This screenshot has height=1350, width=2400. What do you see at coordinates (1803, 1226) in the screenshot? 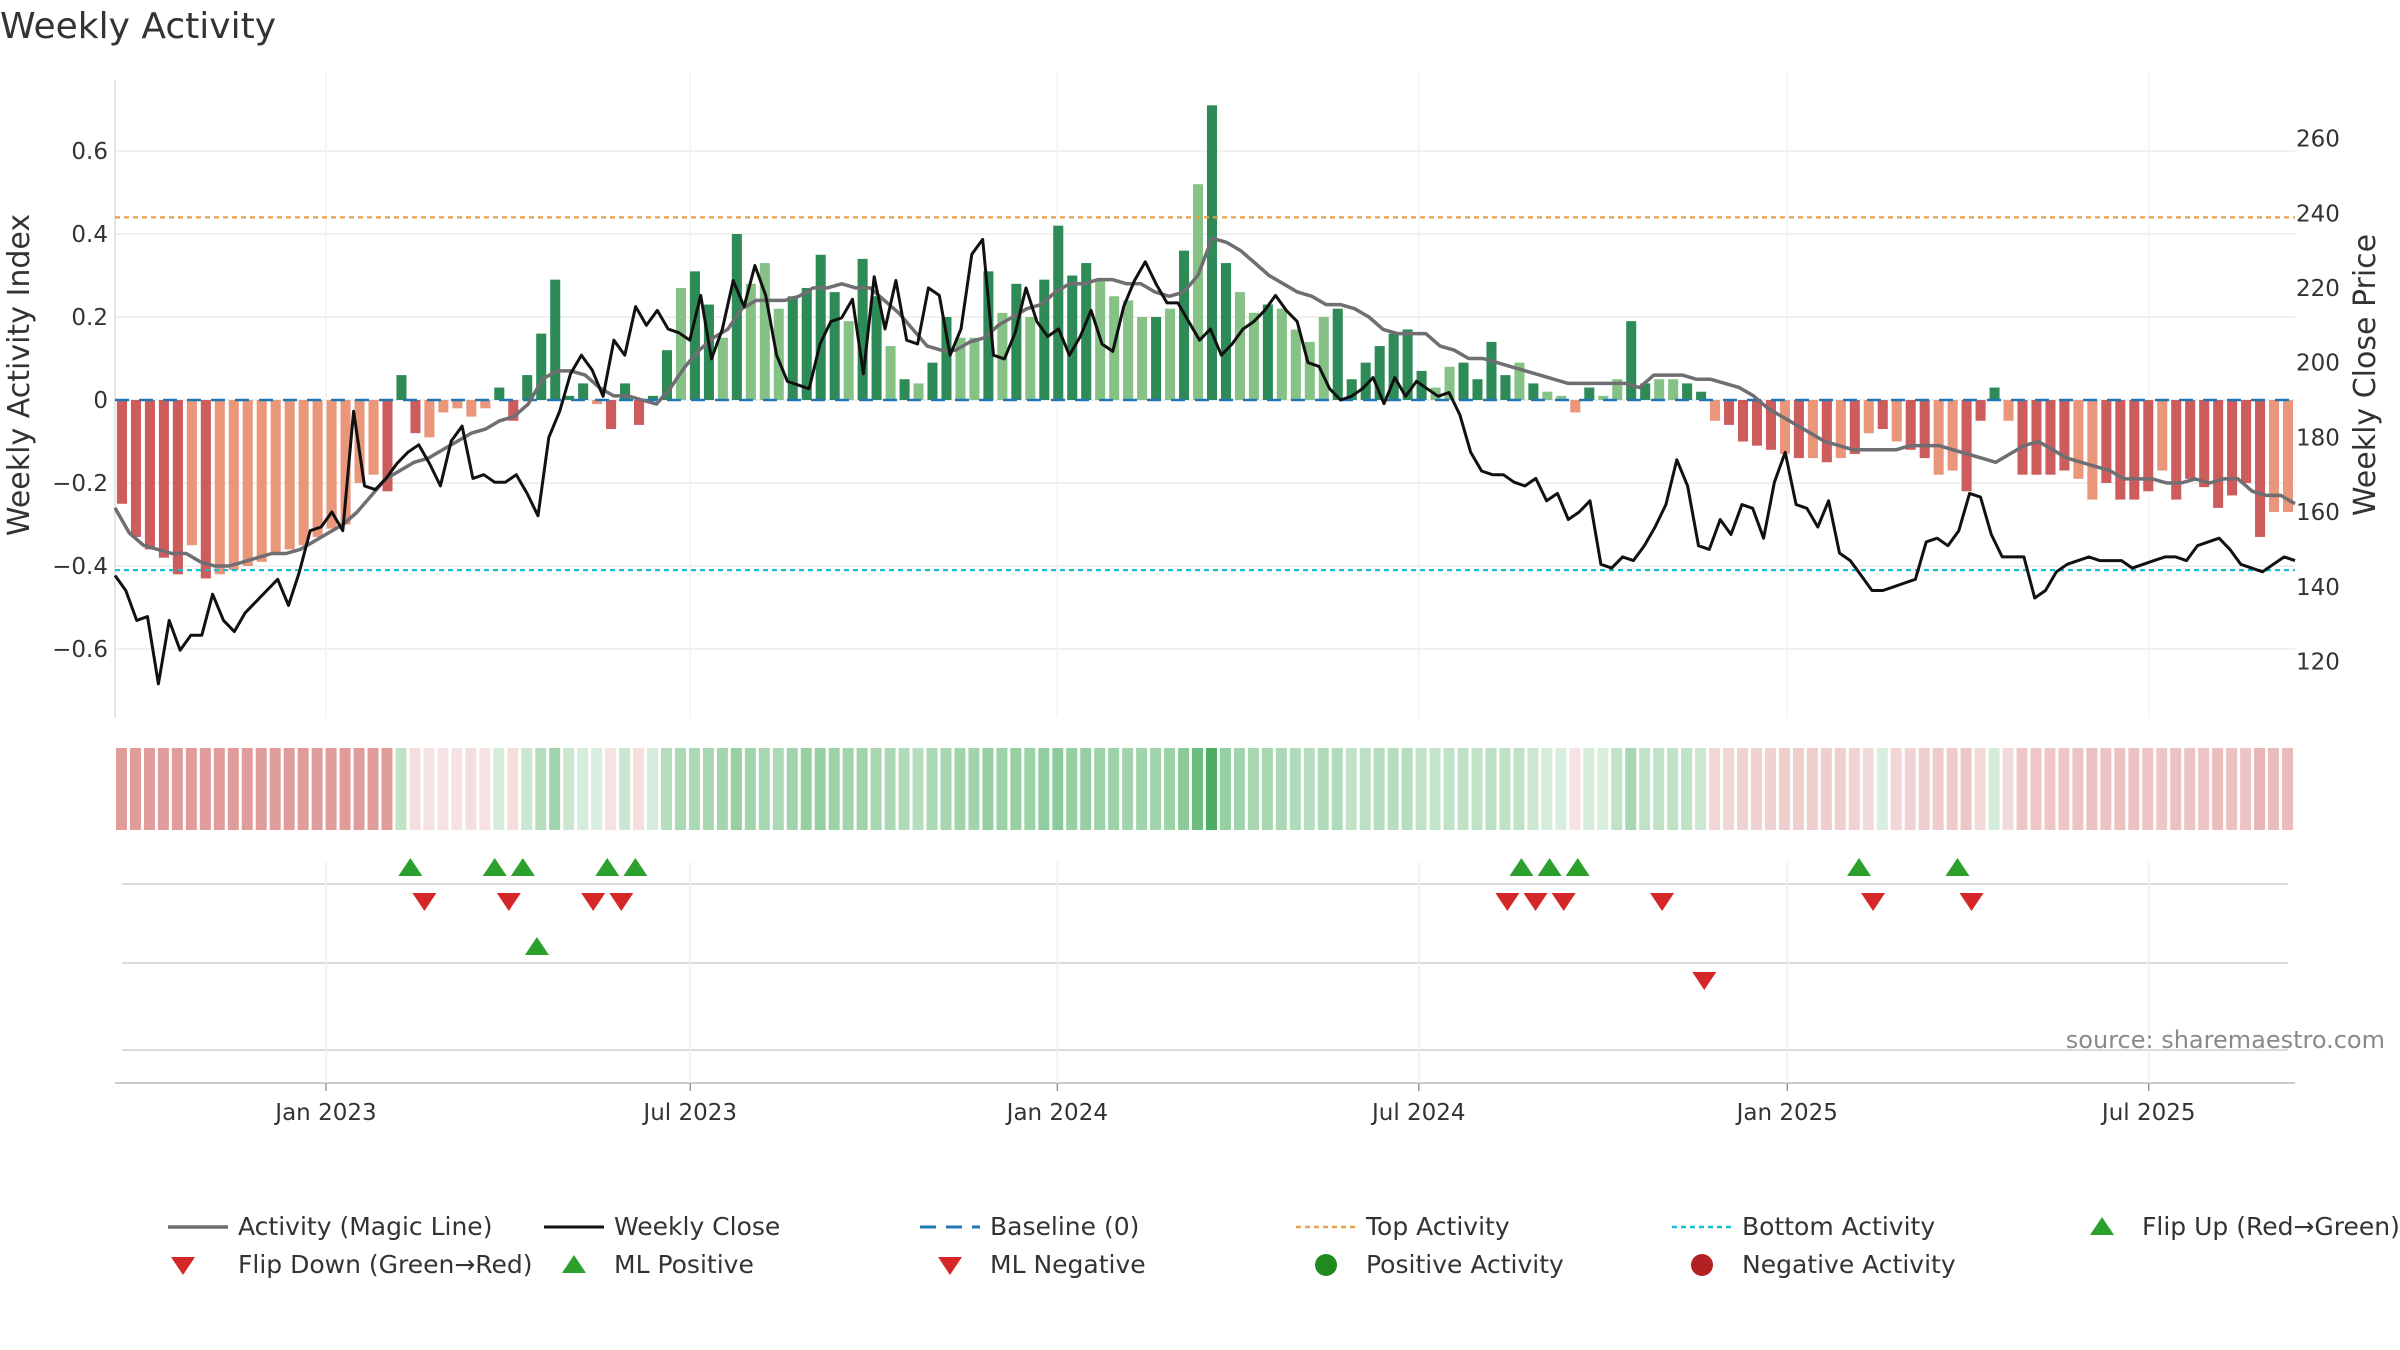
I see `legend-item: Bottom Activity` at bounding box center [1803, 1226].